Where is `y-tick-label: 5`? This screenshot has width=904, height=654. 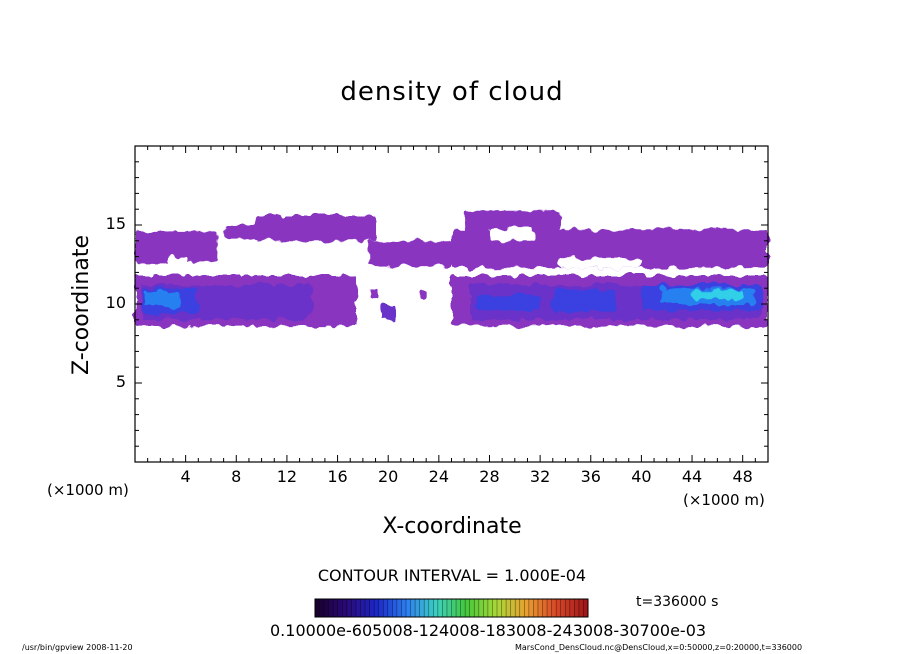
y-tick-label: 5 is located at coordinates (120, 381).